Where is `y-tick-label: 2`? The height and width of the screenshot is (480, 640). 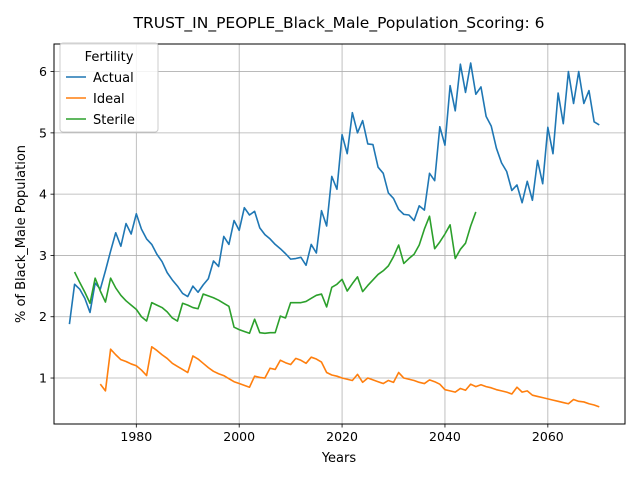
y-tick-label: 2 is located at coordinates (43, 316).